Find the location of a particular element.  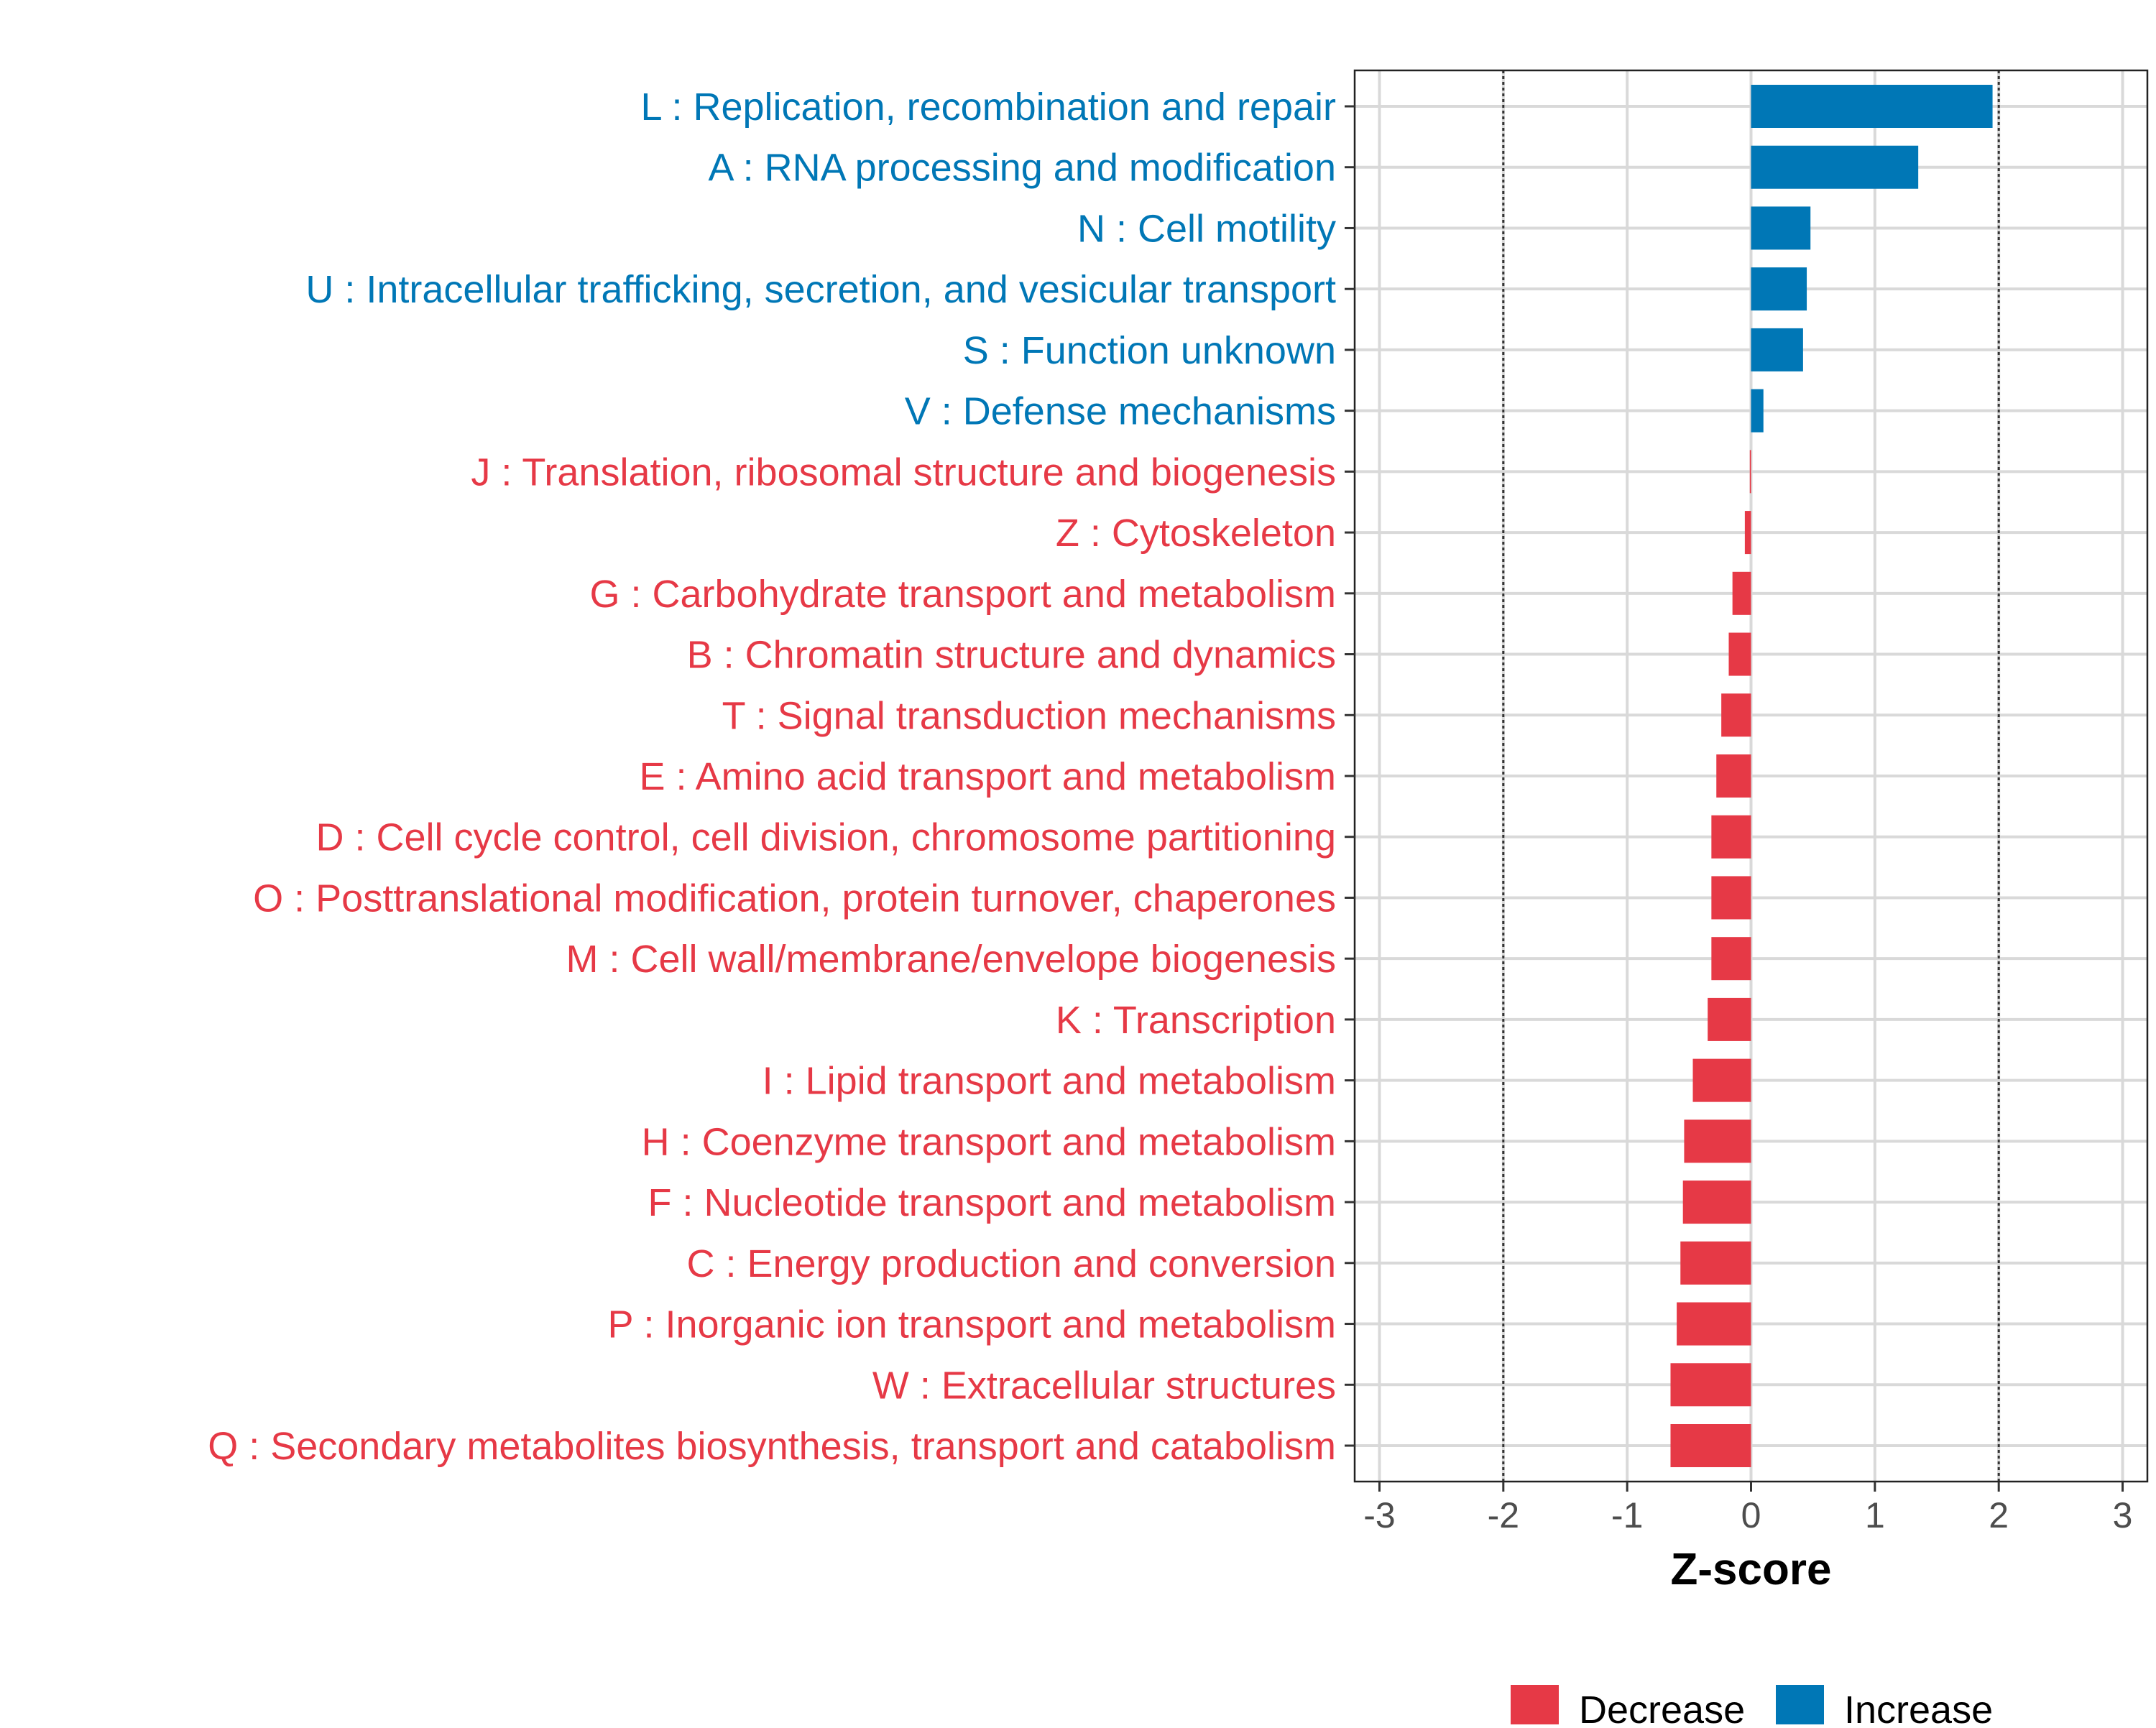

y-ticks is located at coordinates (1350, 776).